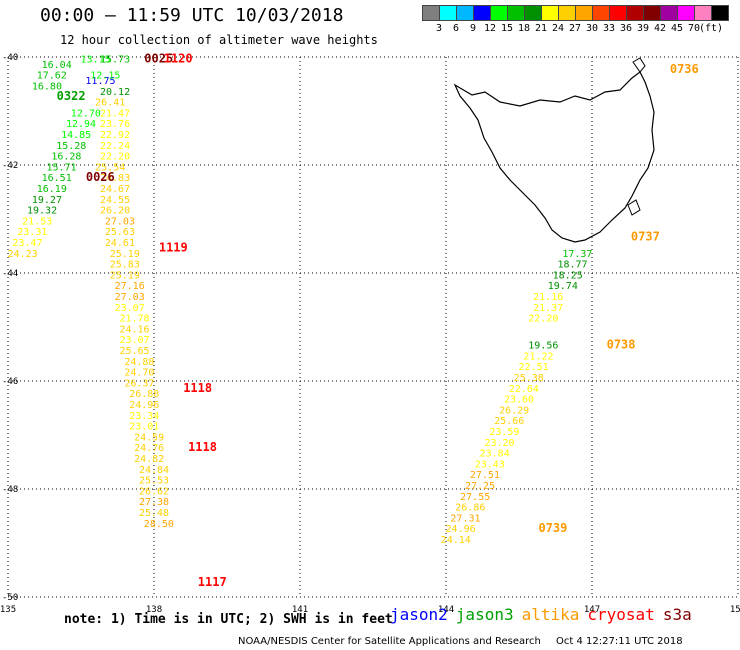 Image resolution: width=740 pixels, height=650 pixels. What do you see at coordinates (475, 497) in the screenshot?
I see `swh-value-altika: 27.55` at bounding box center [475, 497].